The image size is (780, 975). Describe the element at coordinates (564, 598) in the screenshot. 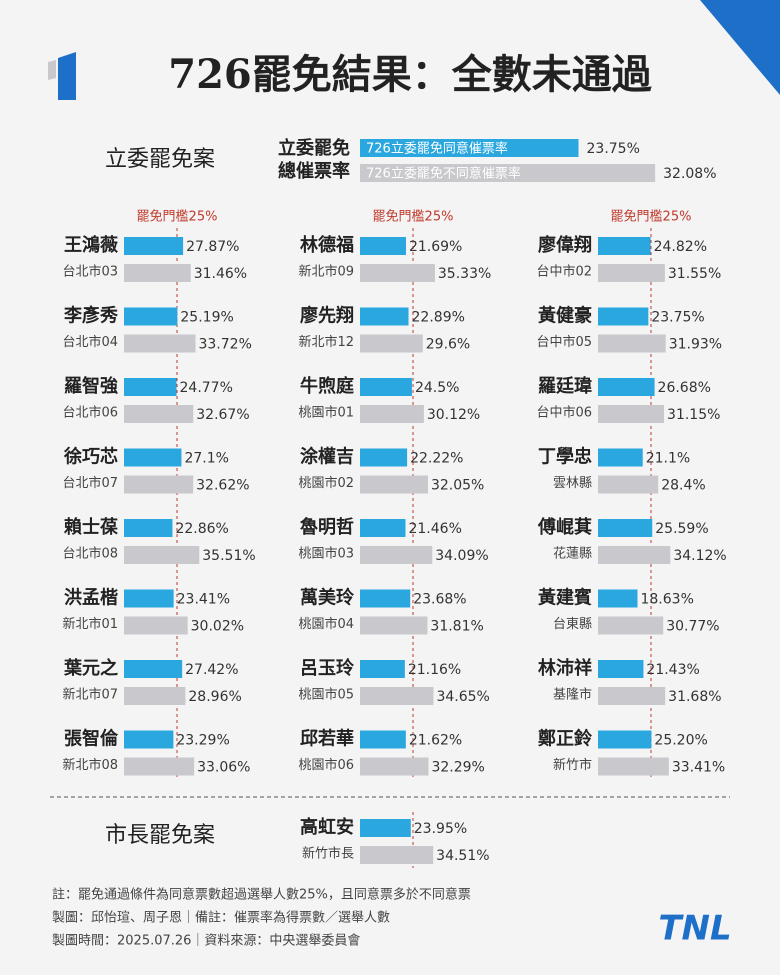

I see `candidate-name: 黃建賓` at that location.